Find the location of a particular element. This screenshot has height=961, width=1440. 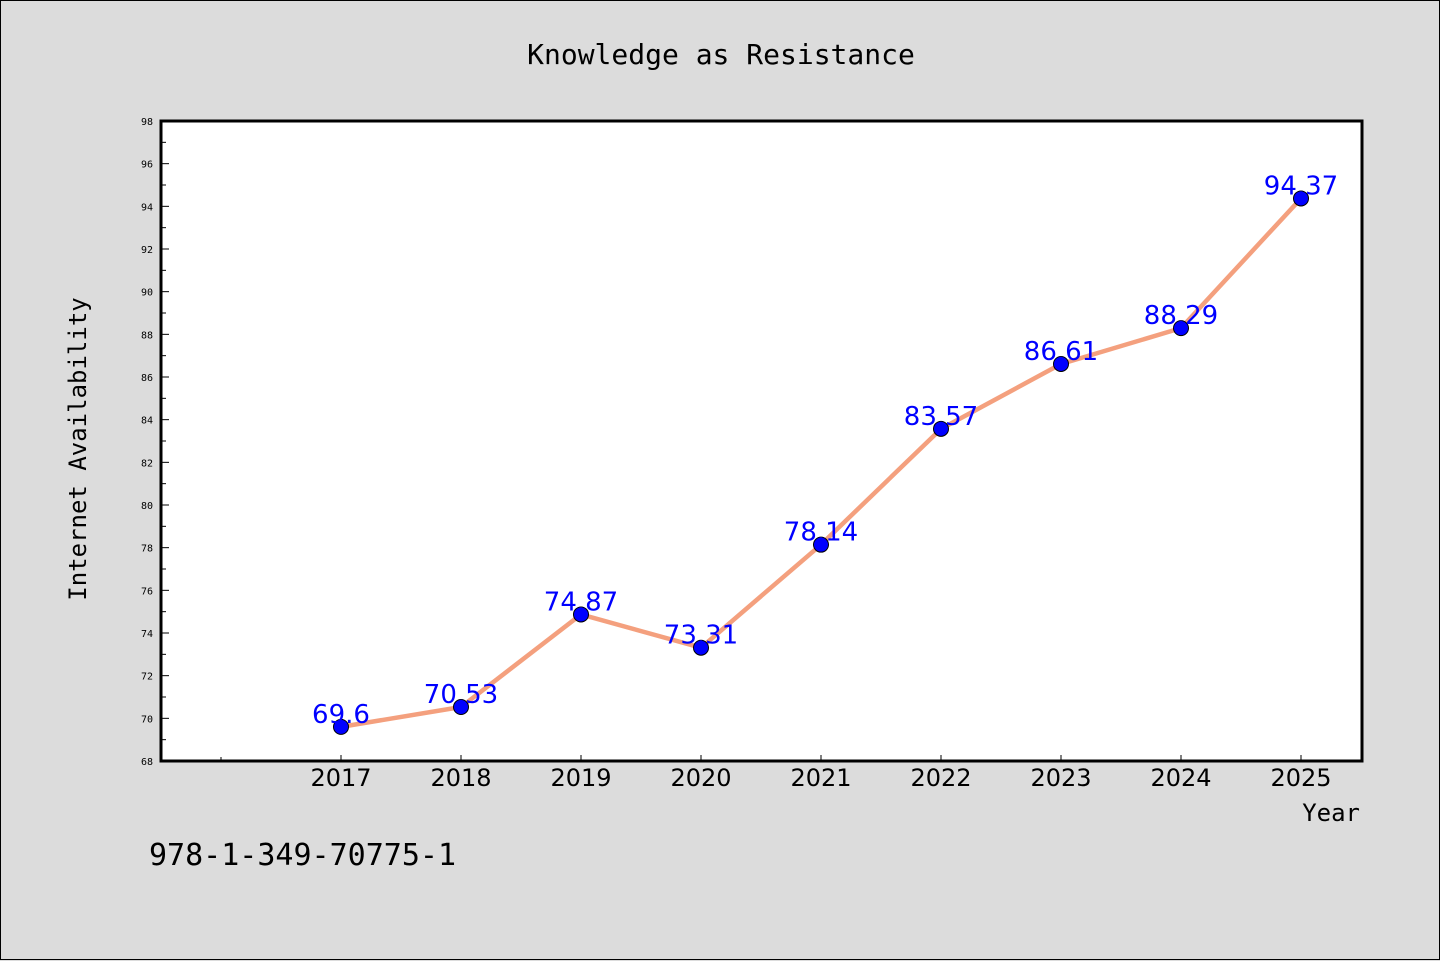

y-tick-label: 82 is located at coordinates (147, 463).